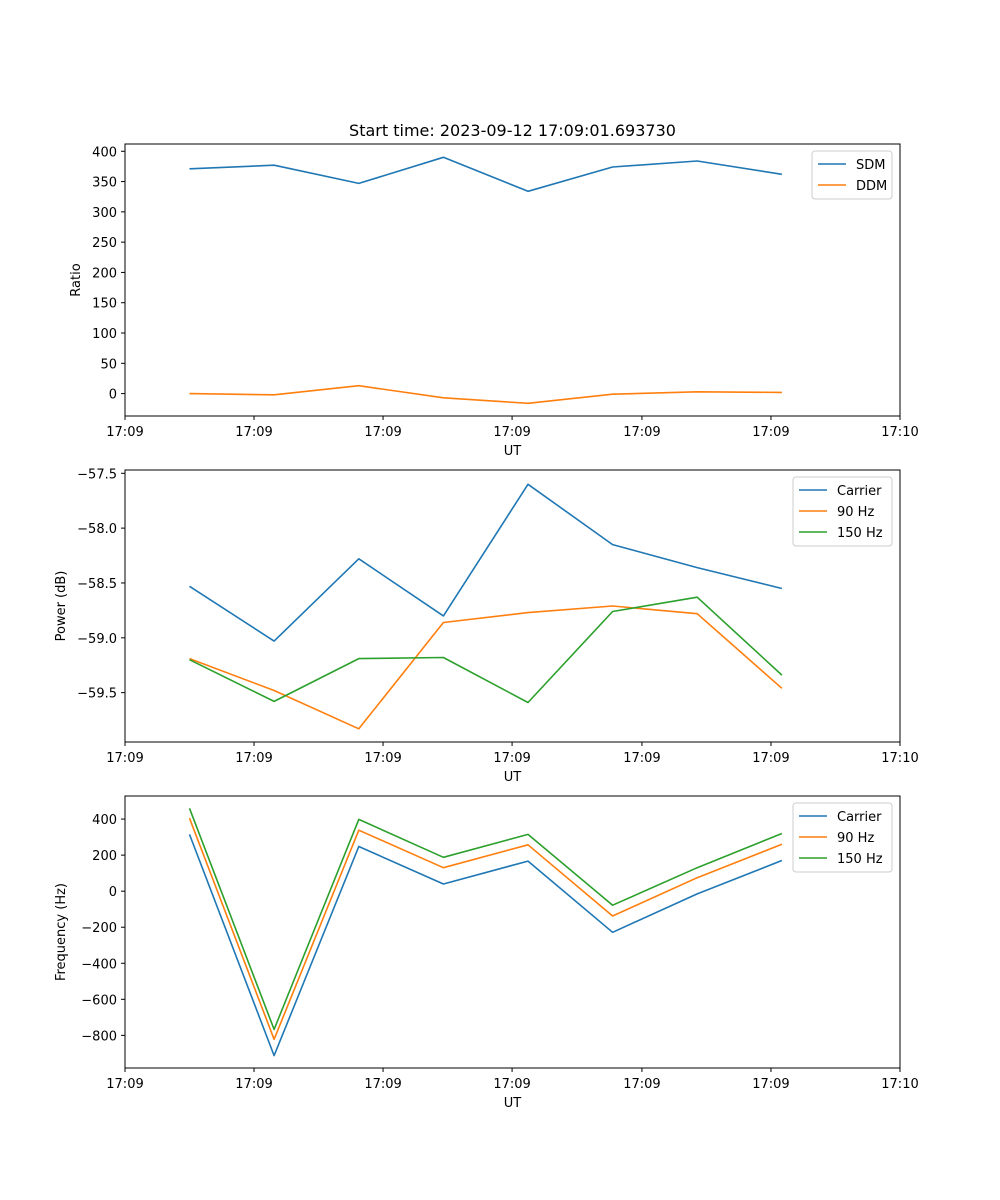 This screenshot has height=1200, width=1000. What do you see at coordinates (76, 279) in the screenshot?
I see `y-axis-label: Ratio` at bounding box center [76, 279].